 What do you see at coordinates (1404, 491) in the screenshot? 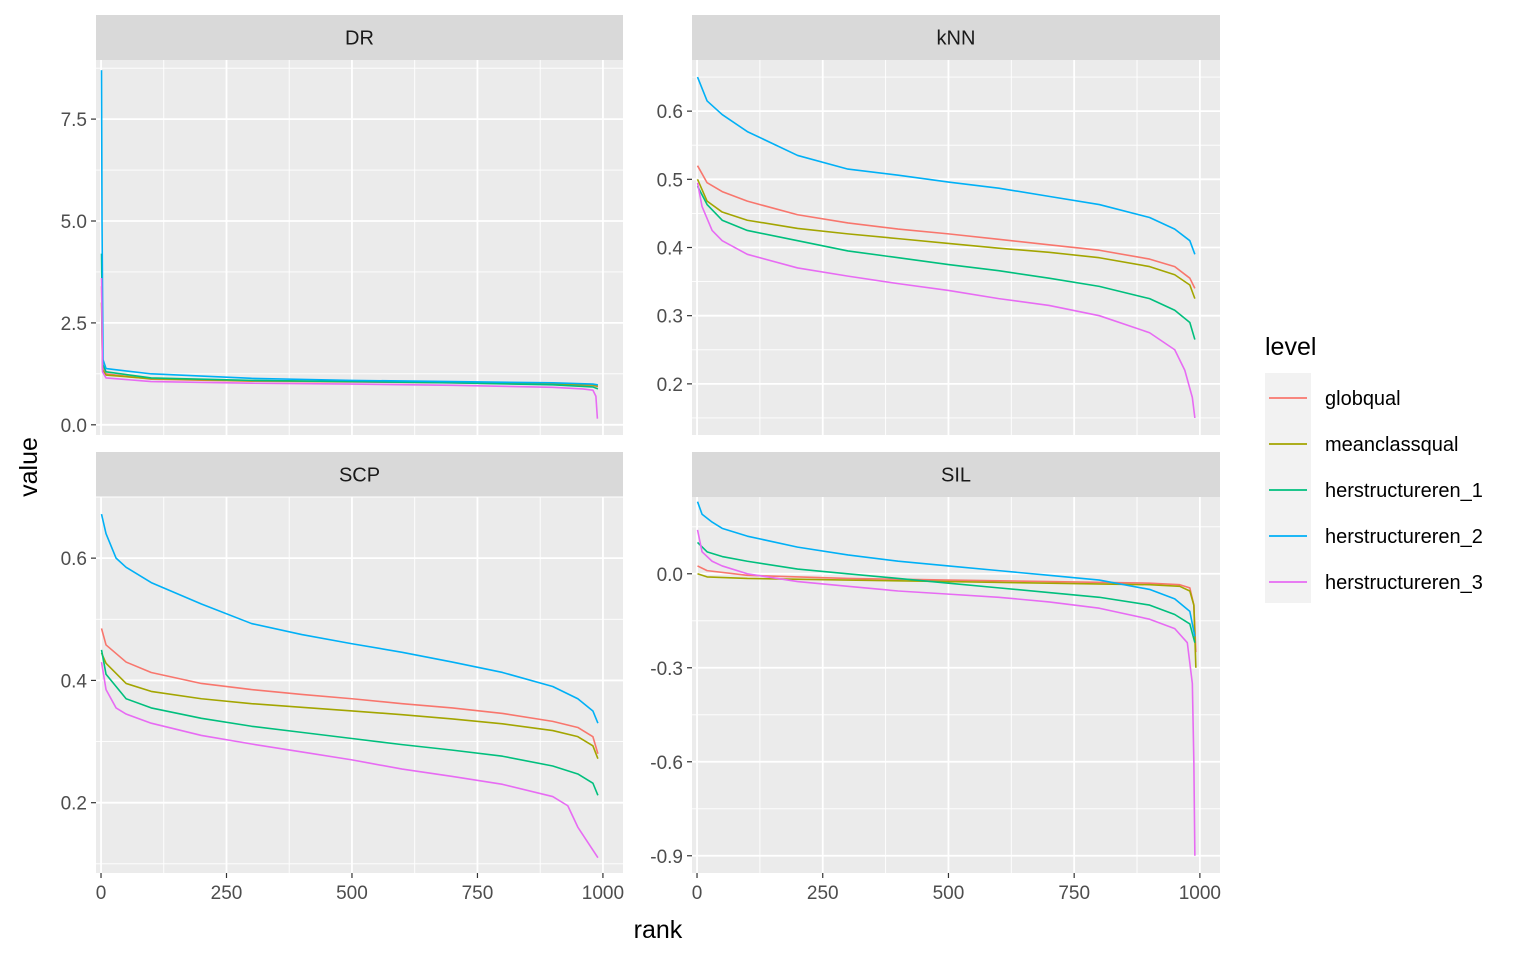
I see `legend-label: herstructureren_1` at bounding box center [1404, 491].